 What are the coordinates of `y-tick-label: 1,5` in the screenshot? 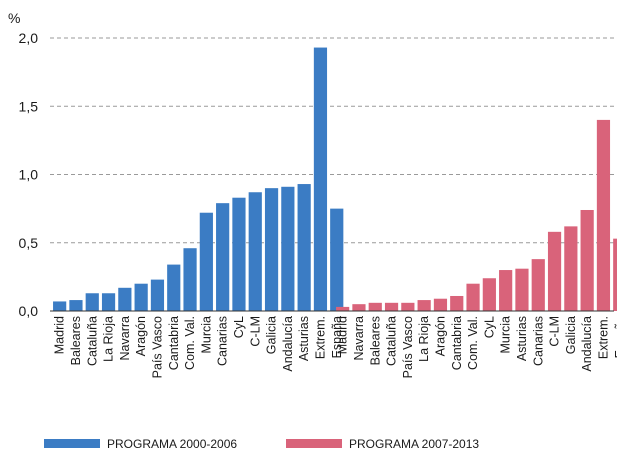 It's located at (29, 106).